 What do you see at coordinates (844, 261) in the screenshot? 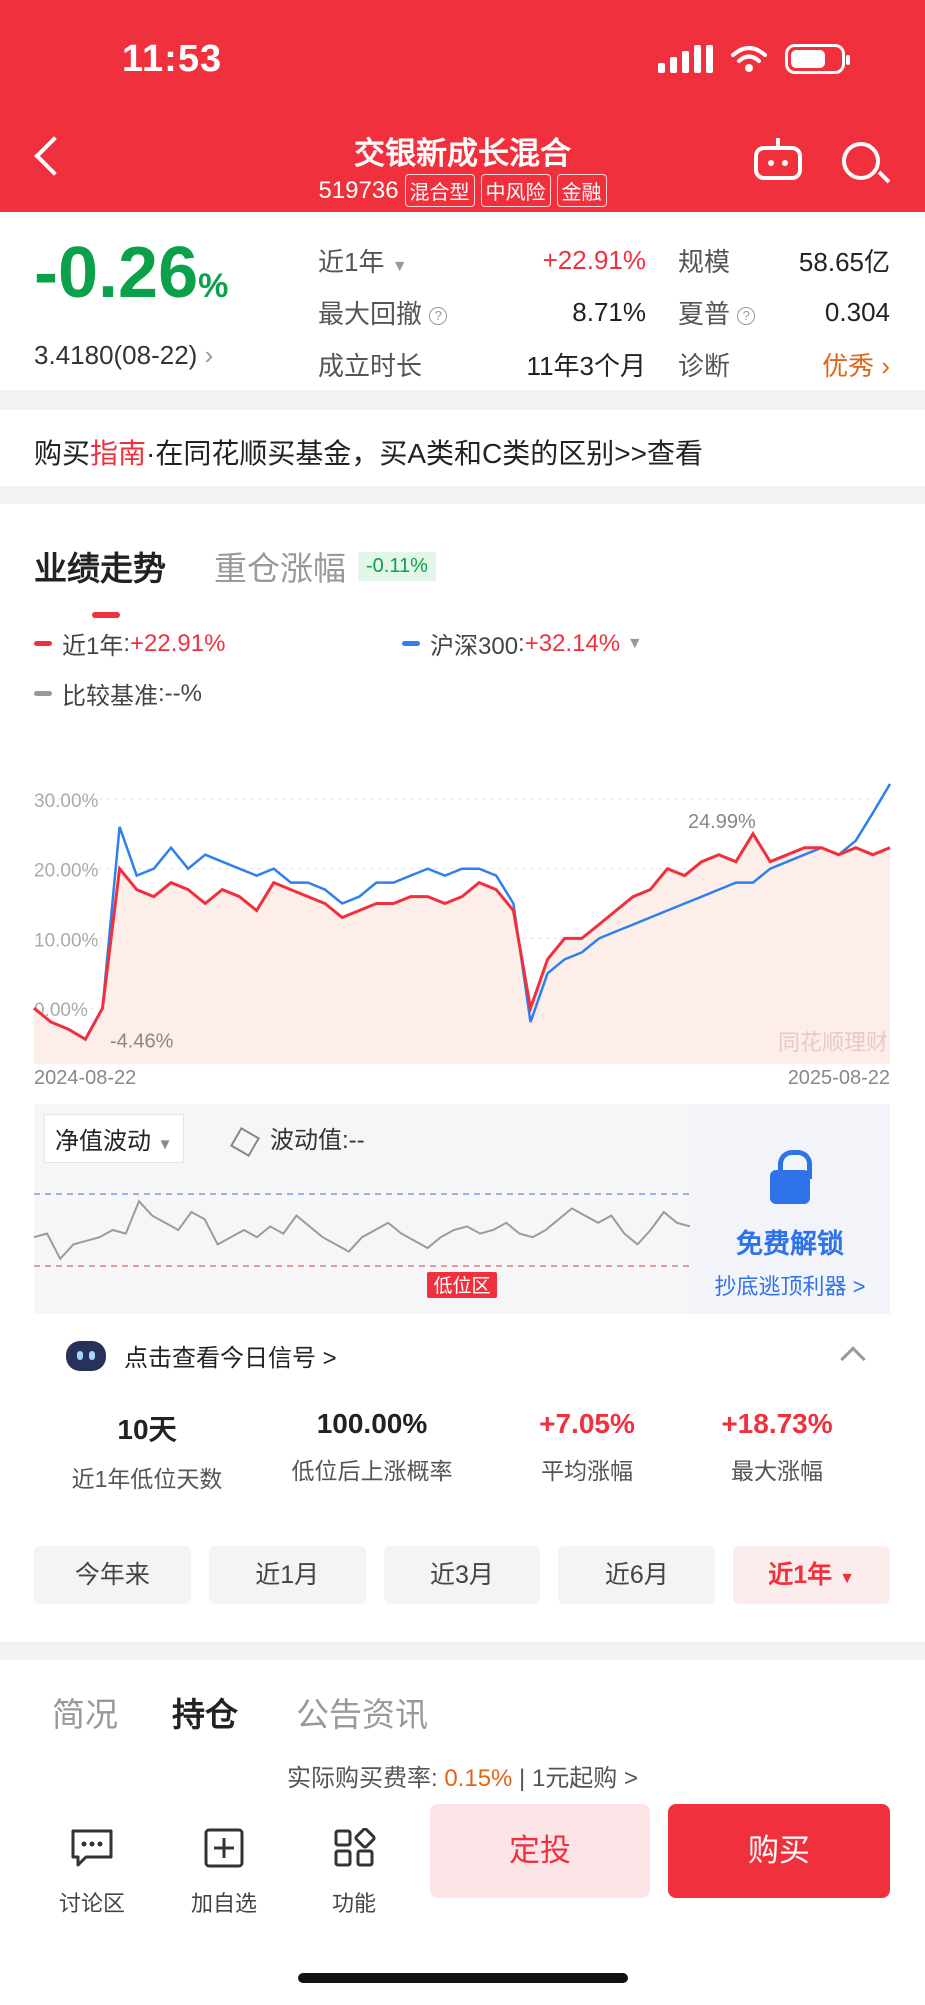
I see `scale-value: 58.65亿` at bounding box center [844, 261].